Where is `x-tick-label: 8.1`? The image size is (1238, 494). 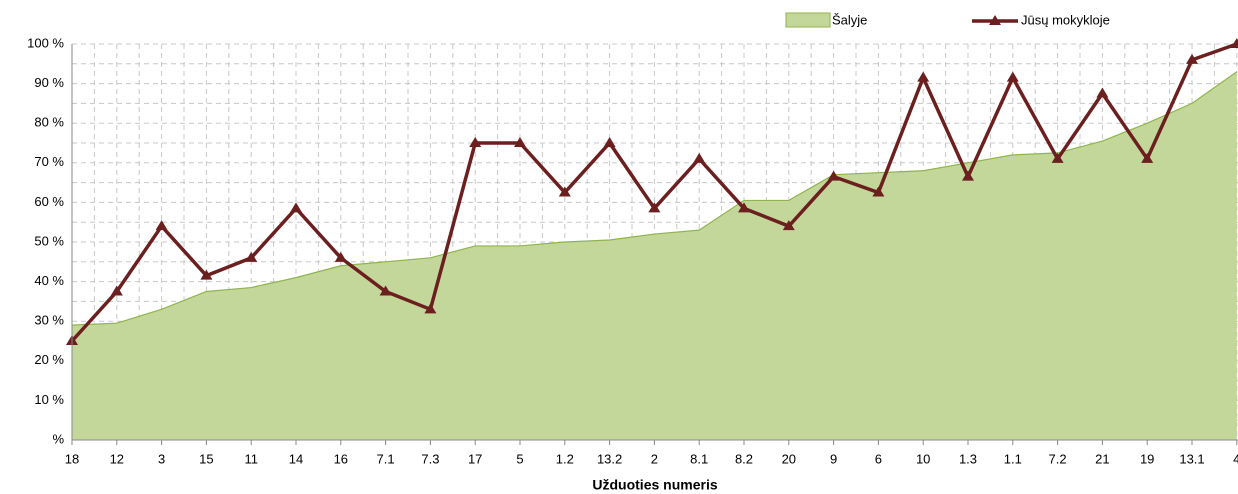
x-tick-label: 8.1 is located at coordinates (699, 458).